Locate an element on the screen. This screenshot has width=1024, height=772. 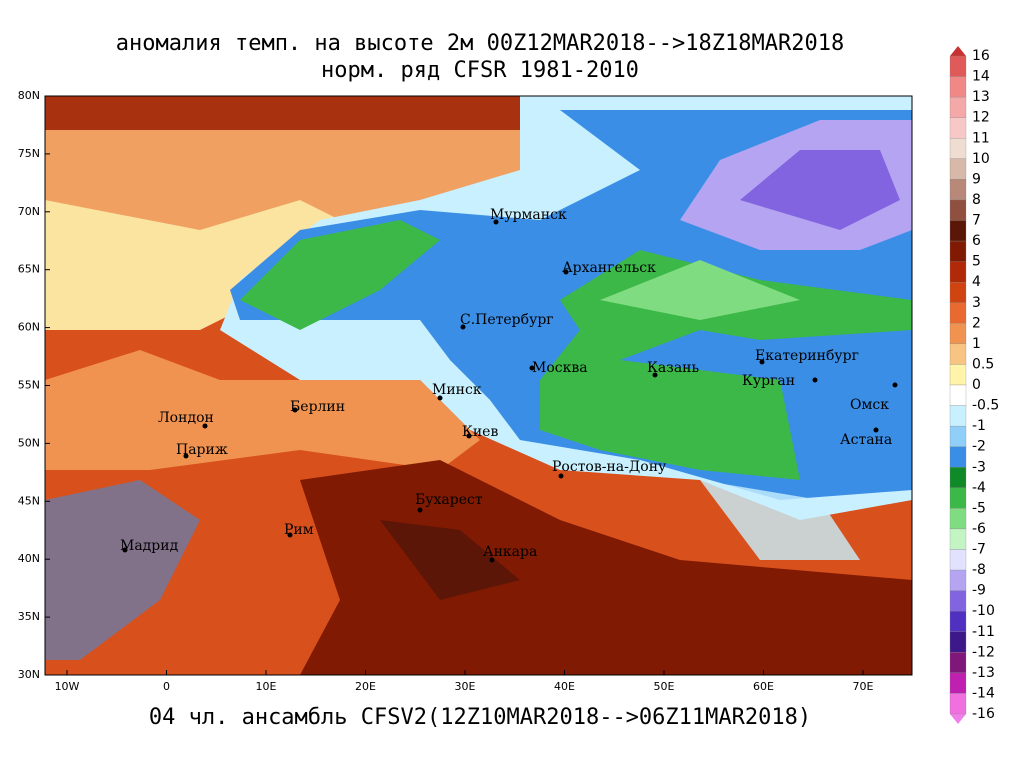
lon-label: 40E is located at coordinates (564, 686).